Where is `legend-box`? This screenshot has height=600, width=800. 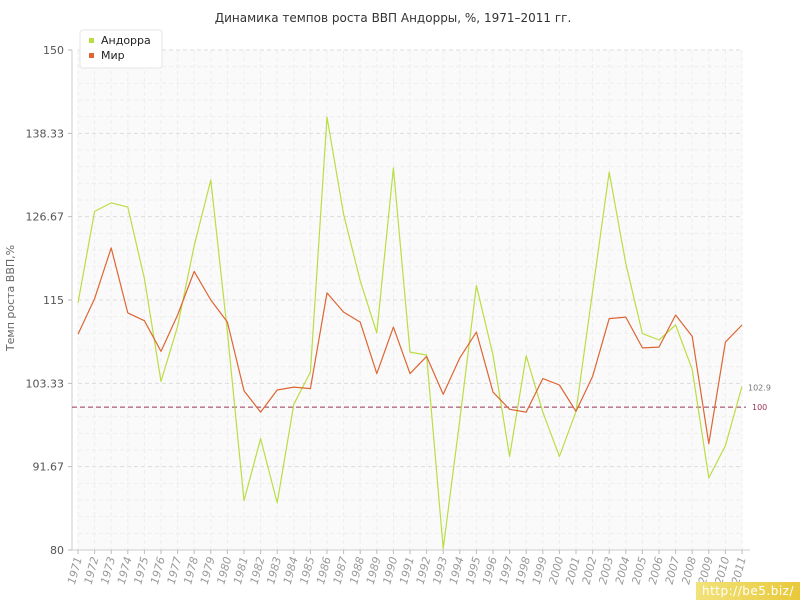
legend-box is located at coordinates (121, 49).